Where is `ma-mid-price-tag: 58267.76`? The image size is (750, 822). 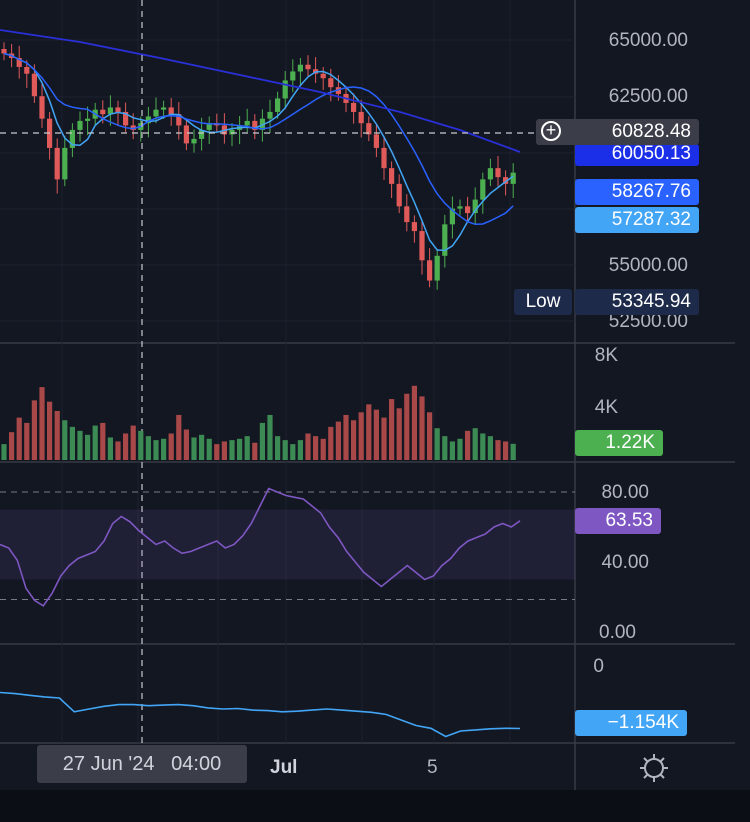
ma-mid-price-tag: 58267.76 is located at coordinates (637, 192).